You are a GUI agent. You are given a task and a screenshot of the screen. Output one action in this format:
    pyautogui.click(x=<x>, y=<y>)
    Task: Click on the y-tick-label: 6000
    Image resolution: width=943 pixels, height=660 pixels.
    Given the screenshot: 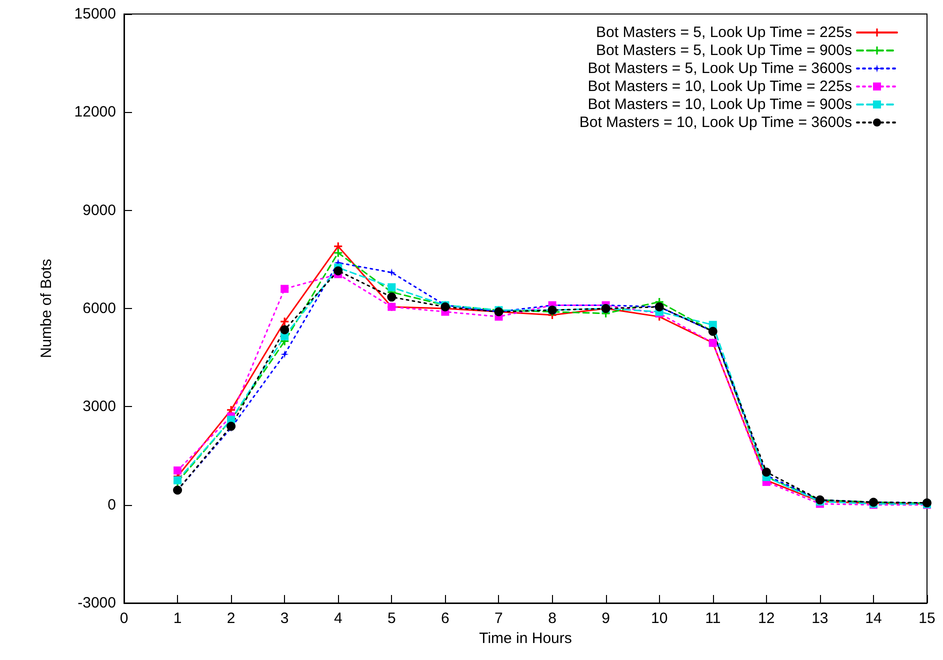 What is the action you would take?
    pyautogui.click(x=99, y=308)
    